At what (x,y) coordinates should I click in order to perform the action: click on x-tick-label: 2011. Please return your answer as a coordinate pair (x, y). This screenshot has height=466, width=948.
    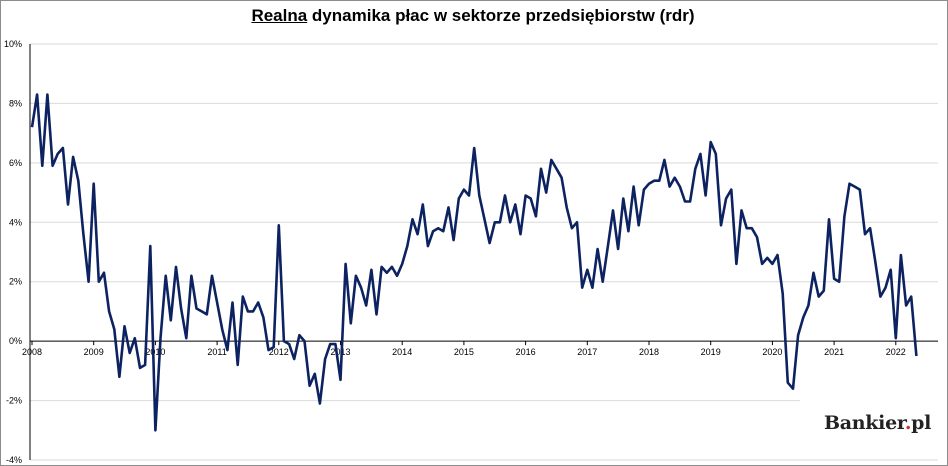
    Looking at the image, I should click on (216, 352).